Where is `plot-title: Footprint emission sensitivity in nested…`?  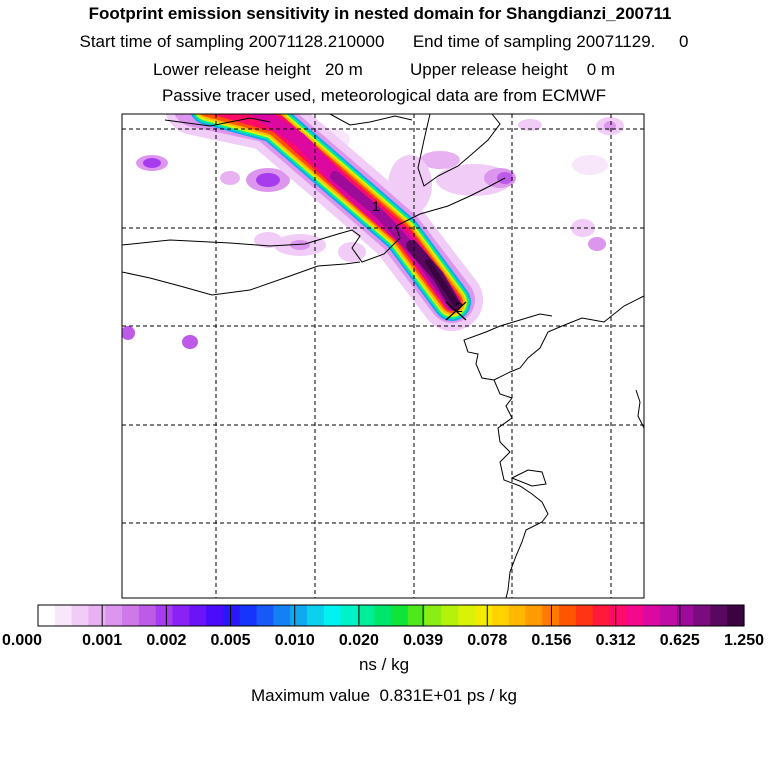
plot-title: Footprint emission sensitivity in nested… is located at coordinates (380, 13).